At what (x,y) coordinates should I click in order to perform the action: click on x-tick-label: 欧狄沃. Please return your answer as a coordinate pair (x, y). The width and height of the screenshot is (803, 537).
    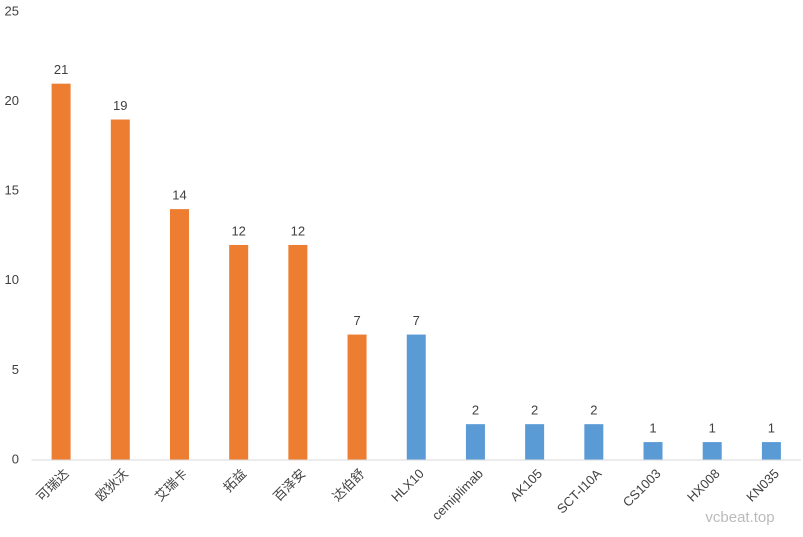
    Looking at the image, I should click on (112, 485).